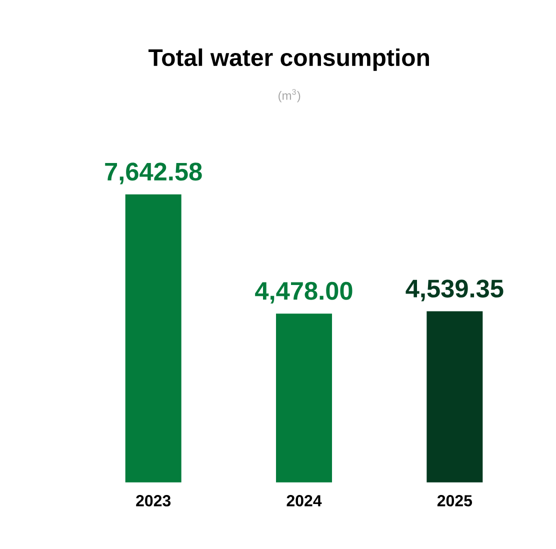  Describe the element at coordinates (153, 500) in the screenshot. I see `x-tick-label: 2023` at that location.